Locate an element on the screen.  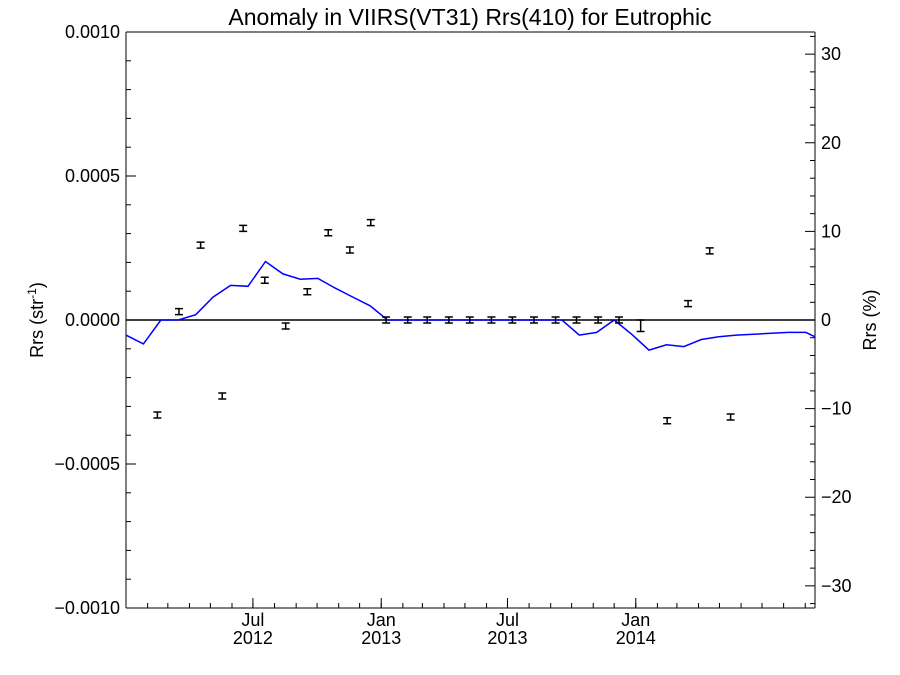
y-right-tick-label: −30 is located at coordinates (836, 586).